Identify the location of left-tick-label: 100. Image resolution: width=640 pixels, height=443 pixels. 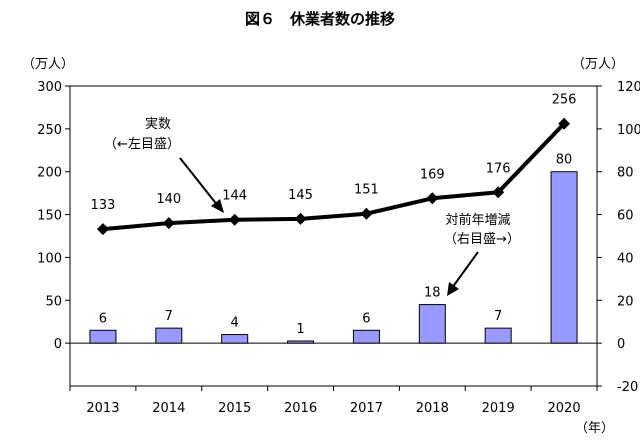
(49, 258).